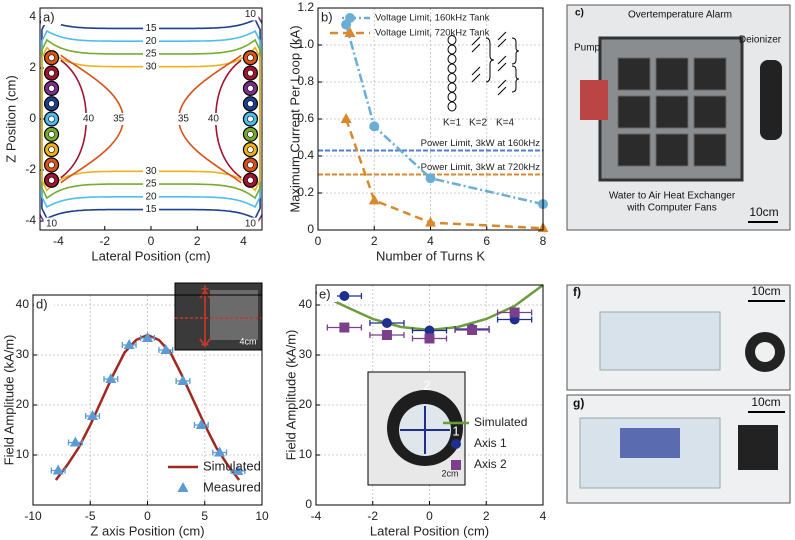 Image resolution: width=795 pixels, height=540 pixels. Describe the element at coordinates (90, 516) in the screenshot. I see `x-tick-label: -5` at that location.